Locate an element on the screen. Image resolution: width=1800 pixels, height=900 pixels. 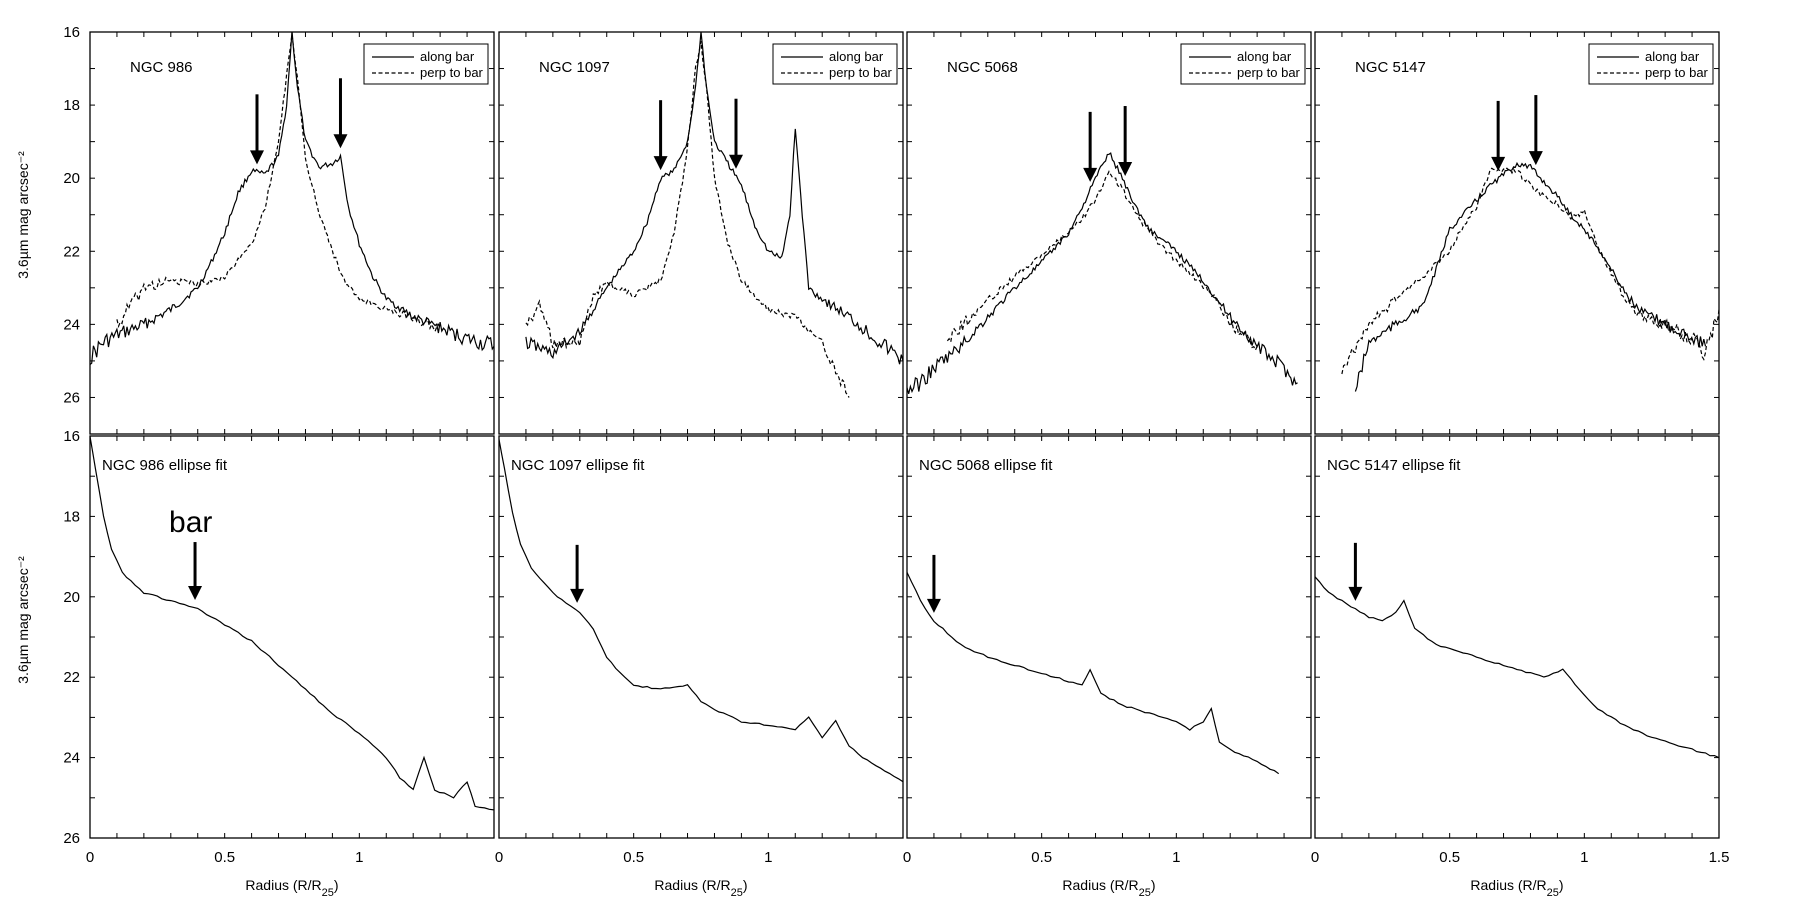
panel-bottom-2: 0 0.5 1 Radius (R/R25) NGC 5068 ellipse fit is located at coordinates (1107, 667).